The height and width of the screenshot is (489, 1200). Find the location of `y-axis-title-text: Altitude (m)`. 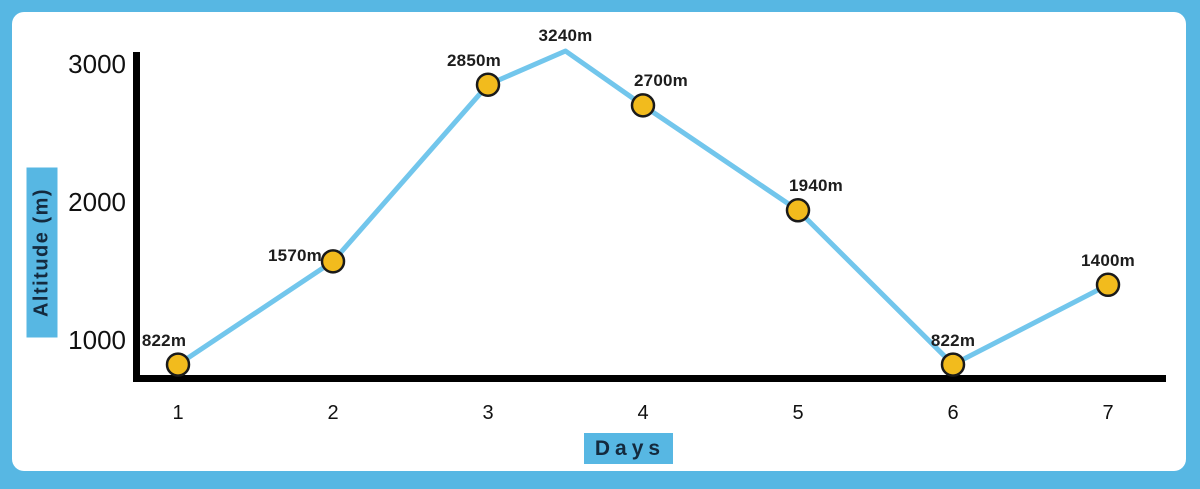

y-axis-title-text: Altitude (m) is located at coordinates (41, 252).